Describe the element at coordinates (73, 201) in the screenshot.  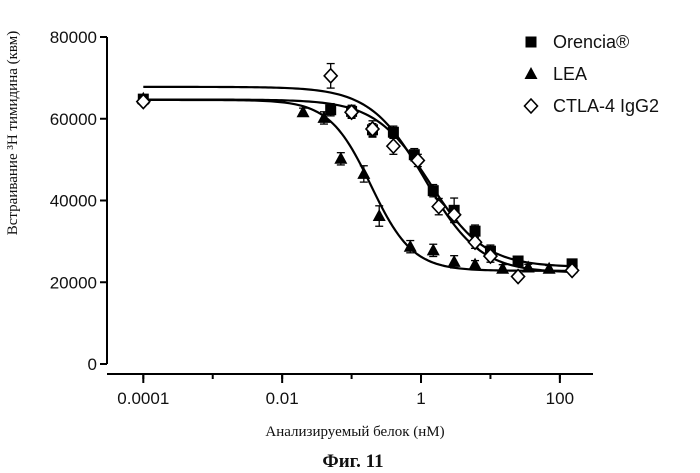
I see `y-tick-label: 40000` at that location.